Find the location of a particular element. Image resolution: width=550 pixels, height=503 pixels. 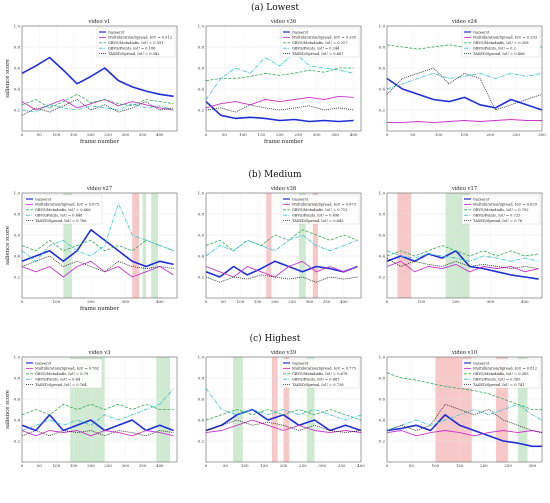

legend-entry: GBVS/Points, IoU = 0.496 is located at coordinates (316, 216).